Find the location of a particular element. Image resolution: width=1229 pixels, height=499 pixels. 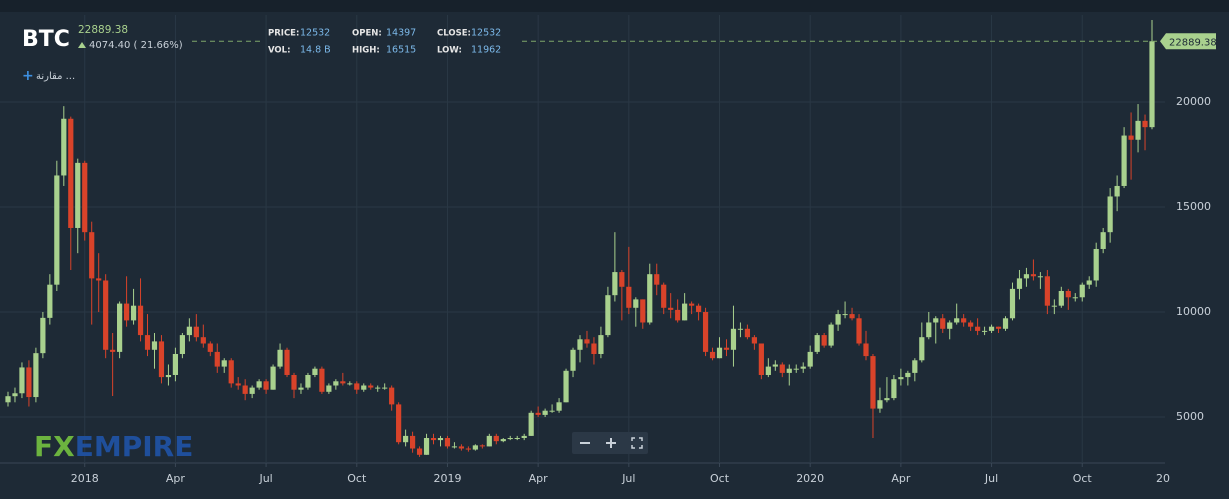

info-label: VOL: is located at coordinates (279, 51).